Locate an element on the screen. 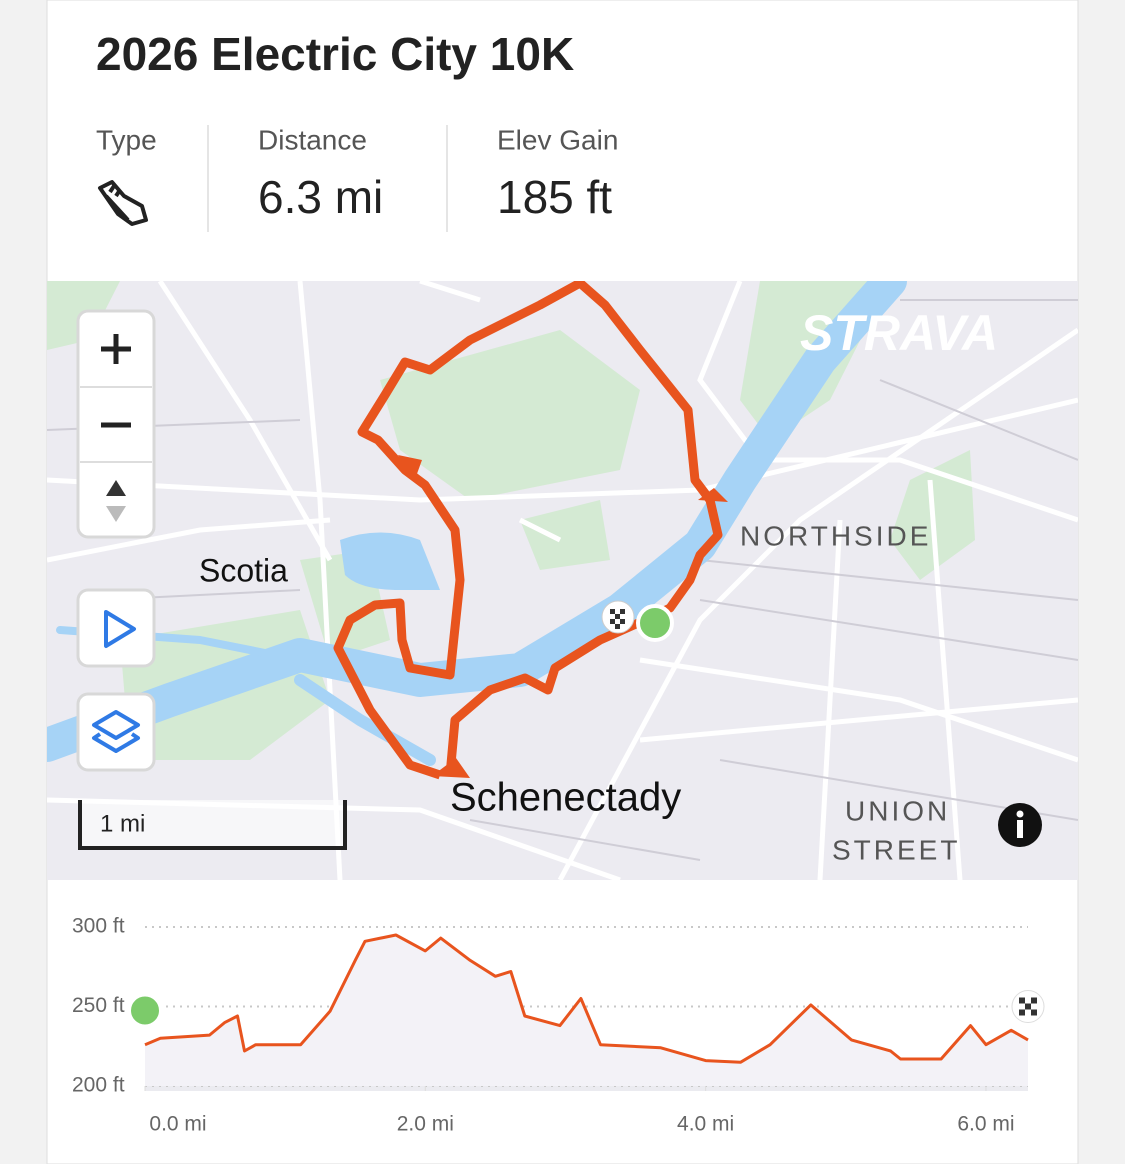  scale-bar is located at coordinates (212, 825).